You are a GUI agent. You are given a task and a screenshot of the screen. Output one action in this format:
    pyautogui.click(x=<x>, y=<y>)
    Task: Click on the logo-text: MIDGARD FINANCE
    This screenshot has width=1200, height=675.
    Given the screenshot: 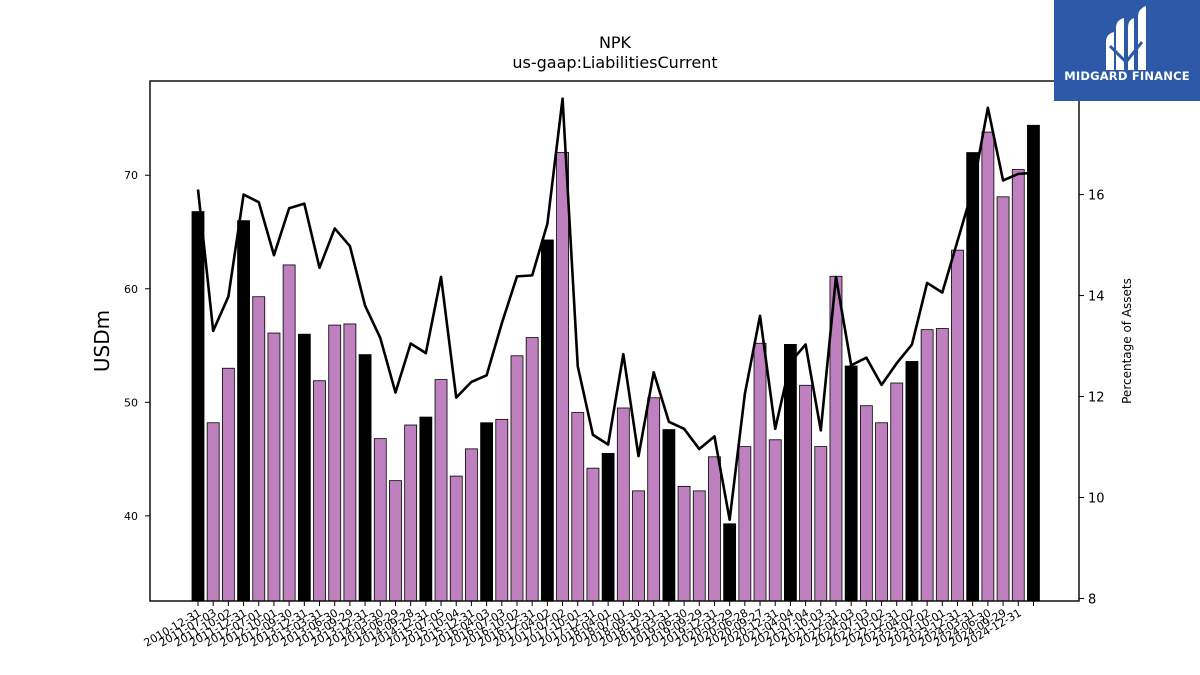 What is the action you would take?
    pyautogui.click(x=1127, y=76)
    